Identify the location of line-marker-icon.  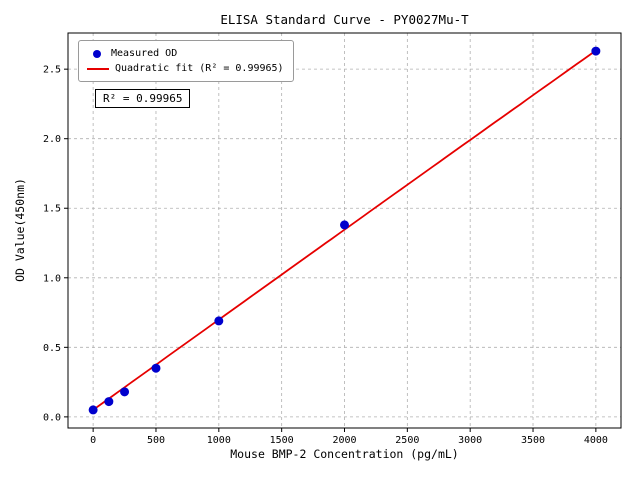
(98, 68).